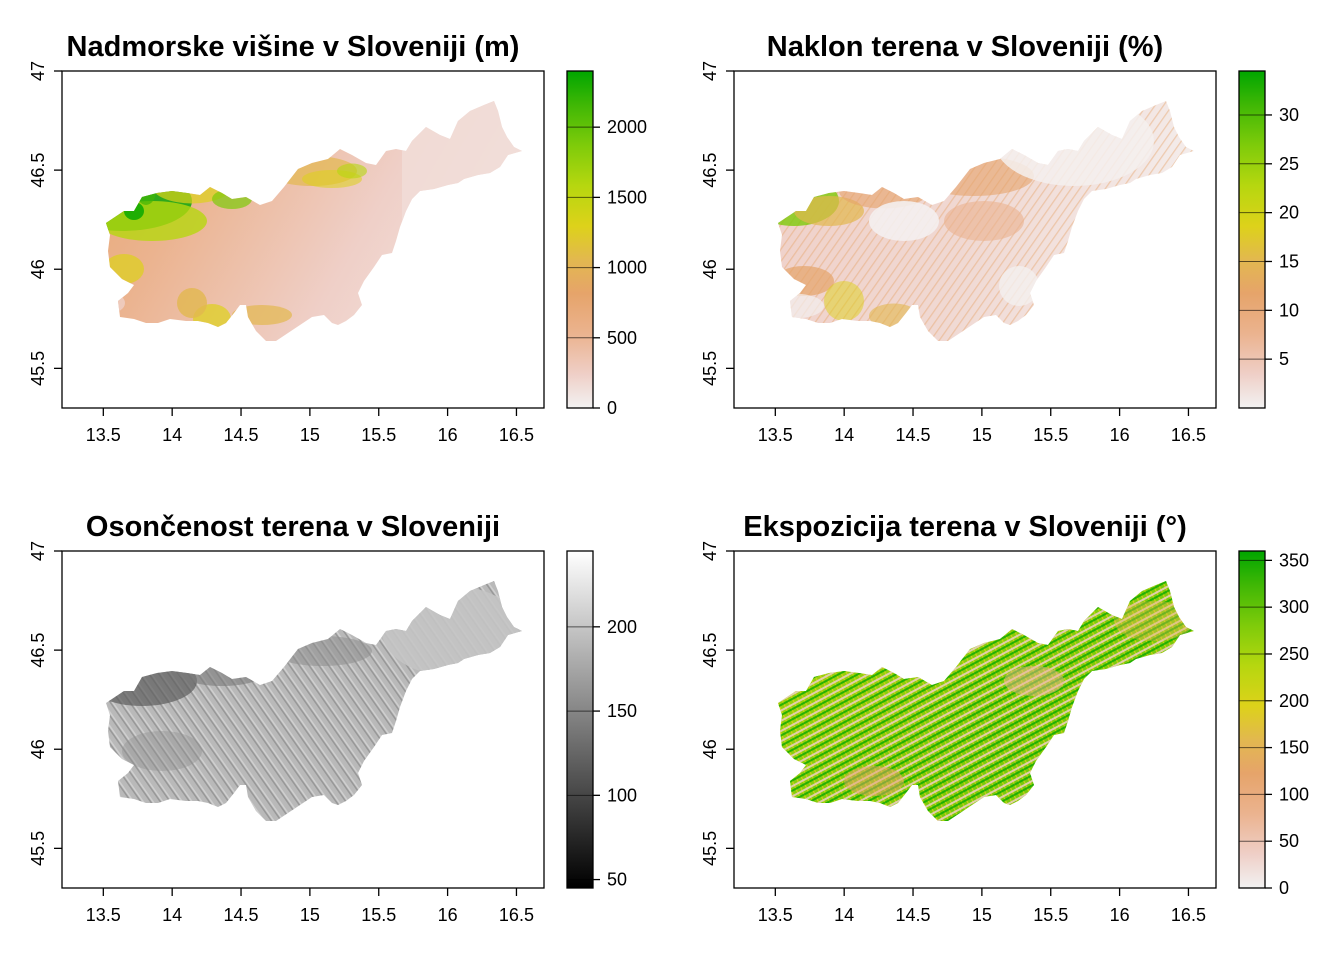 Image resolution: width=1344 pixels, height=960 pixels. What do you see at coordinates (606, 244) in the screenshot?
I see `legend-colorbar: 0 500 1000 1500 2000` at bounding box center [606, 244].